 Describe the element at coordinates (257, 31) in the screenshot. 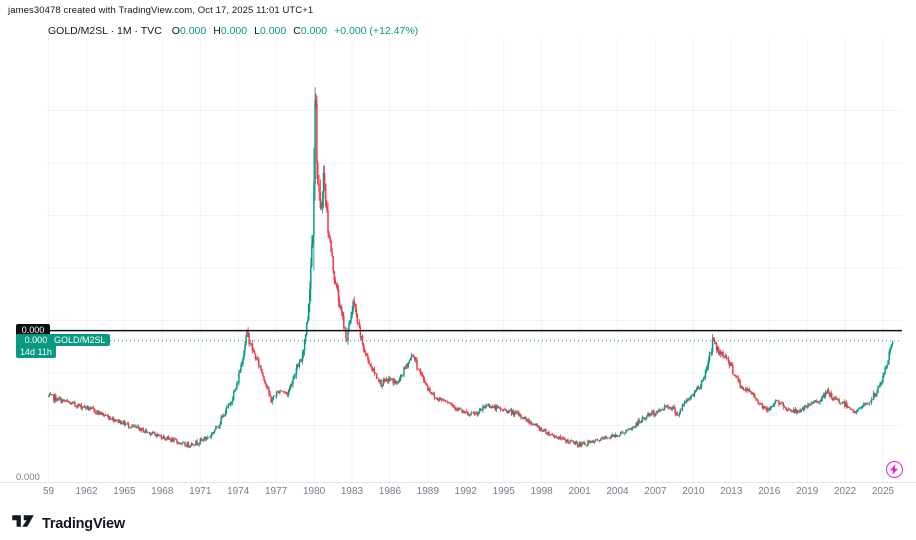

I see `low-label: L` at that location.